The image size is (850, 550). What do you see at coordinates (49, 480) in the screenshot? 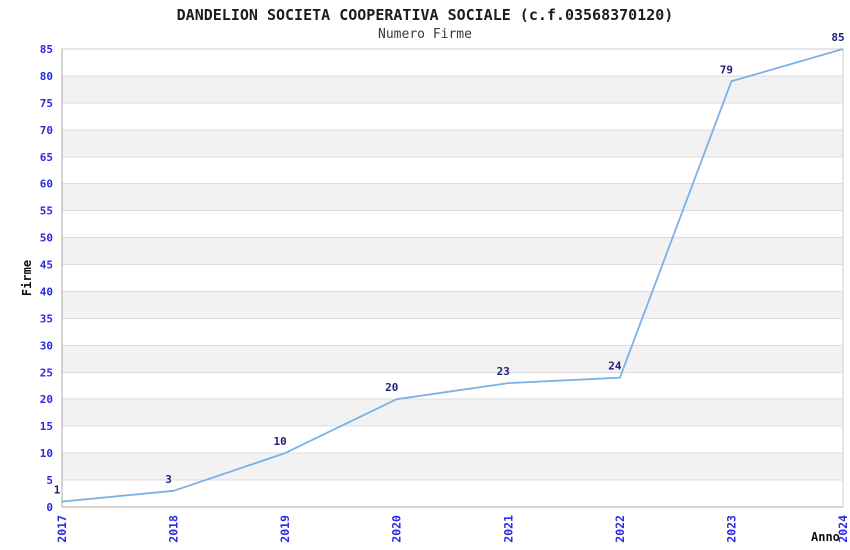
I see `y-tick-label: 5` at bounding box center [49, 480].